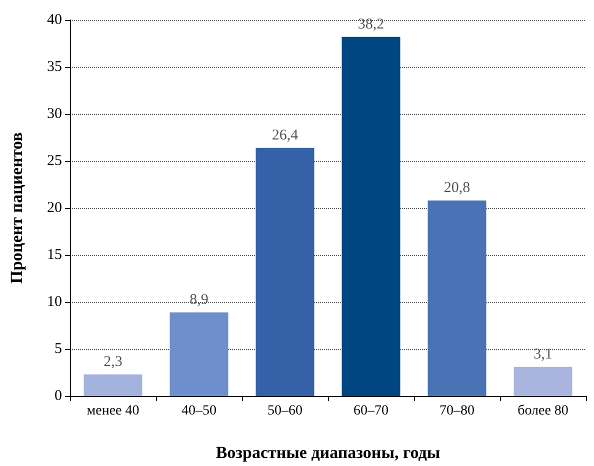 Image resolution: width=594 pixels, height=466 pixels. I want to click on data-label: 26,4, so click(285, 135).